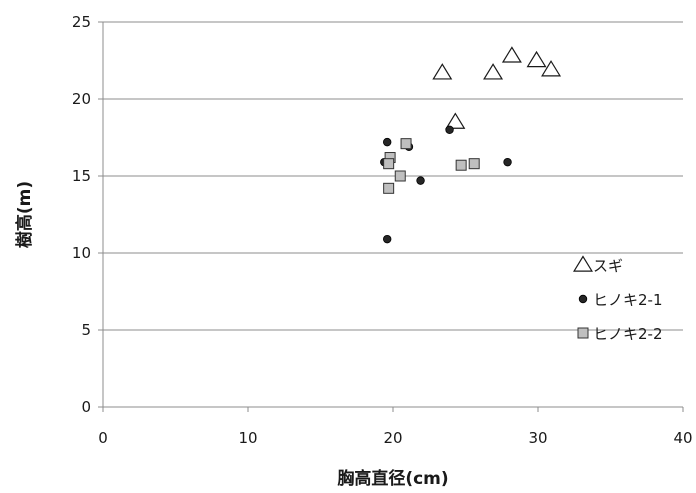 This screenshot has width=696, height=493. Describe the element at coordinates (392, 438) in the screenshot. I see `x-tick-label: 20` at that location.